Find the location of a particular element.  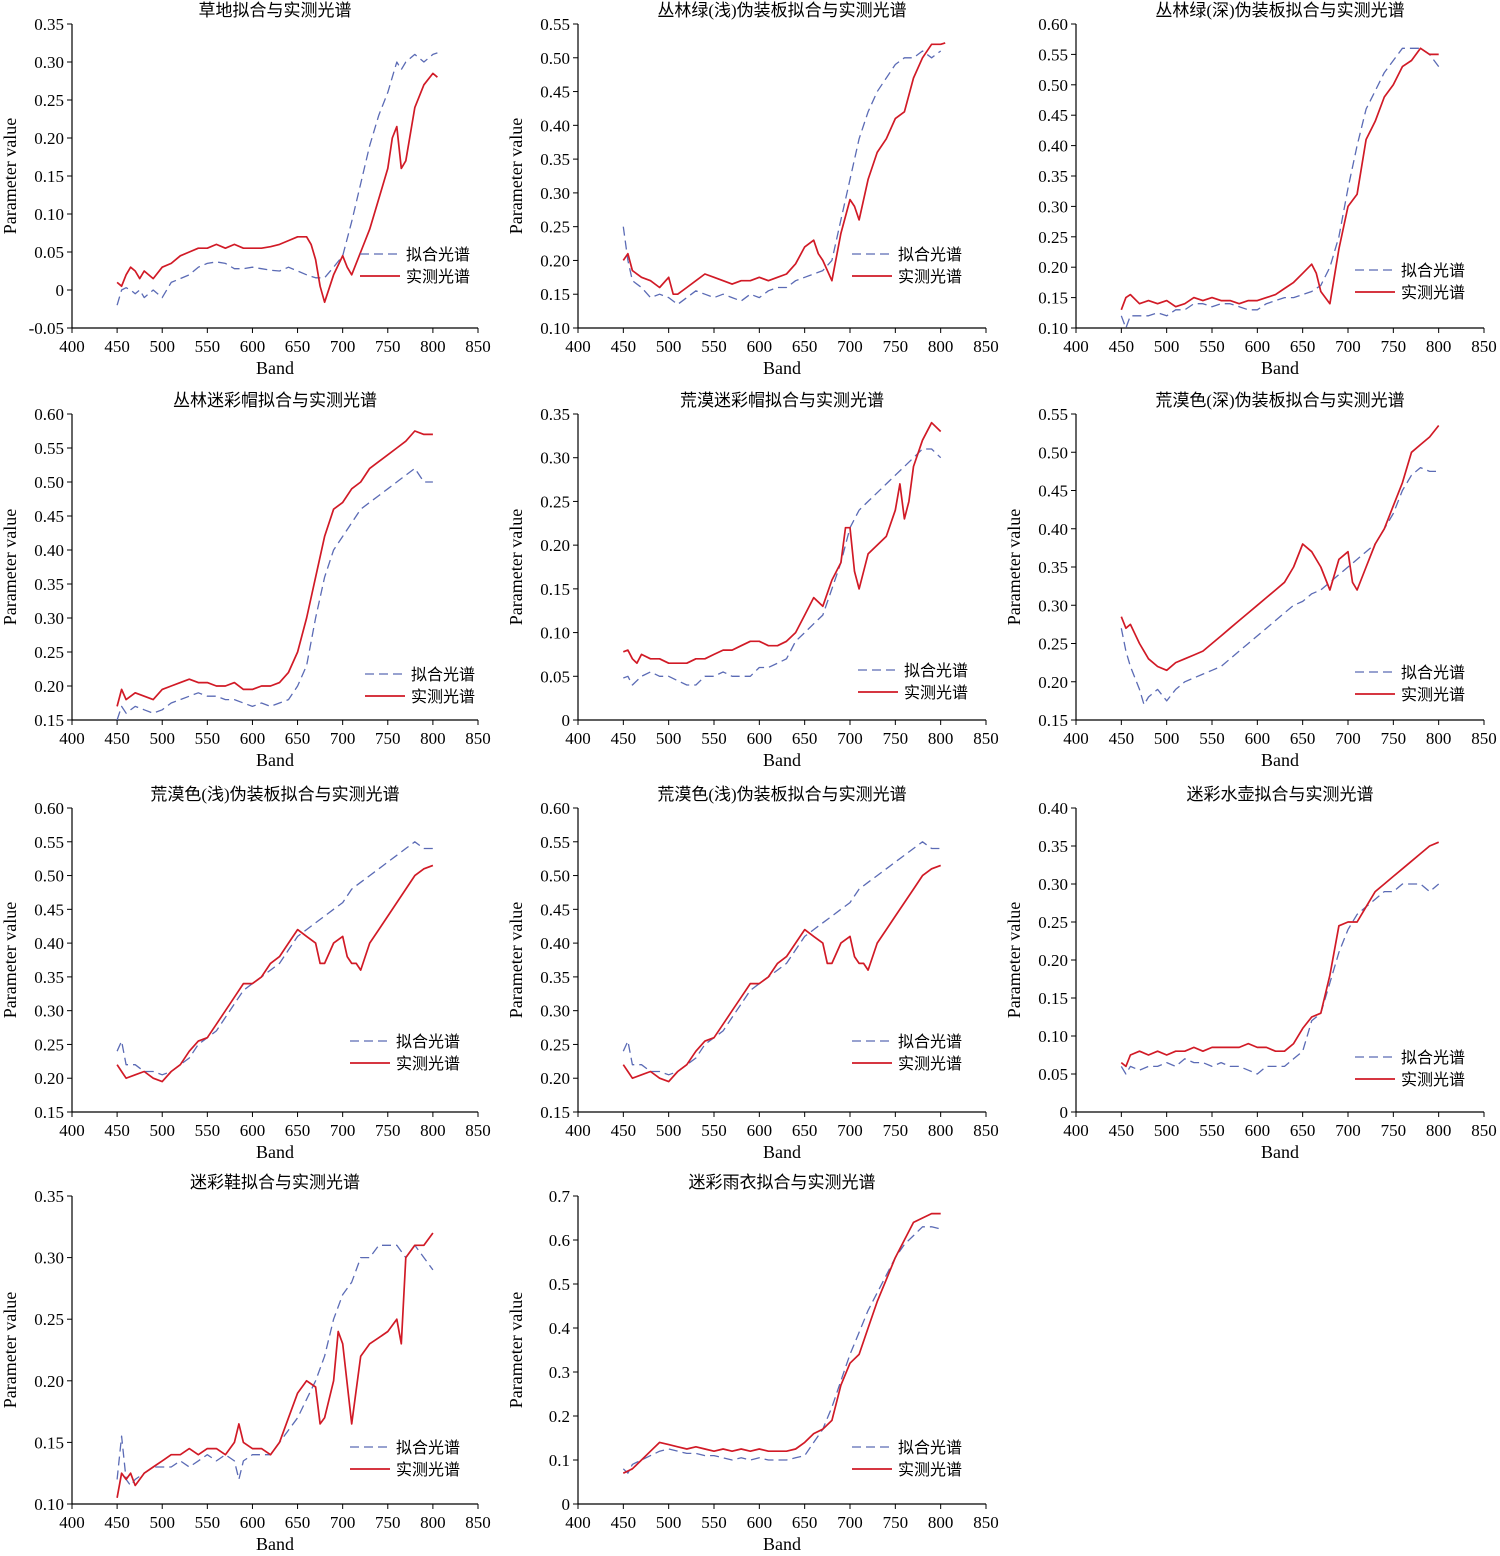

y-tick-label: 0.7 is located at coordinates (560, 1196).